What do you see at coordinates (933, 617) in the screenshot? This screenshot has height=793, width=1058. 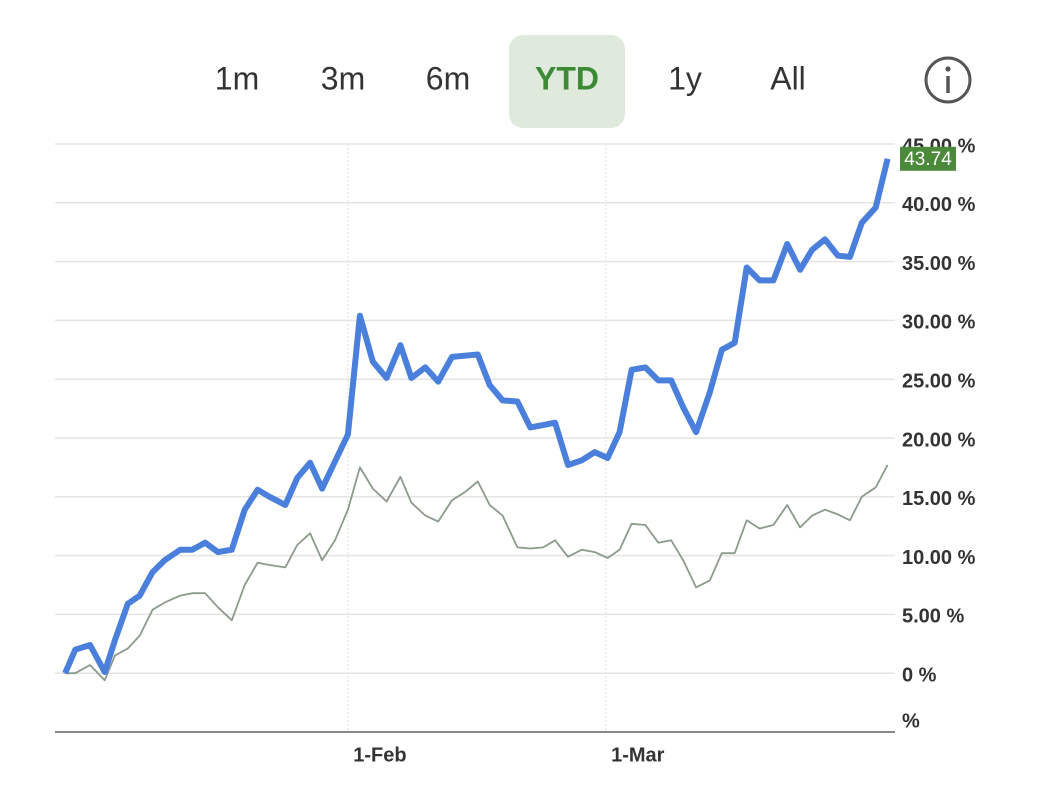 I see `y-tick-label: 5.00 %` at bounding box center [933, 617].